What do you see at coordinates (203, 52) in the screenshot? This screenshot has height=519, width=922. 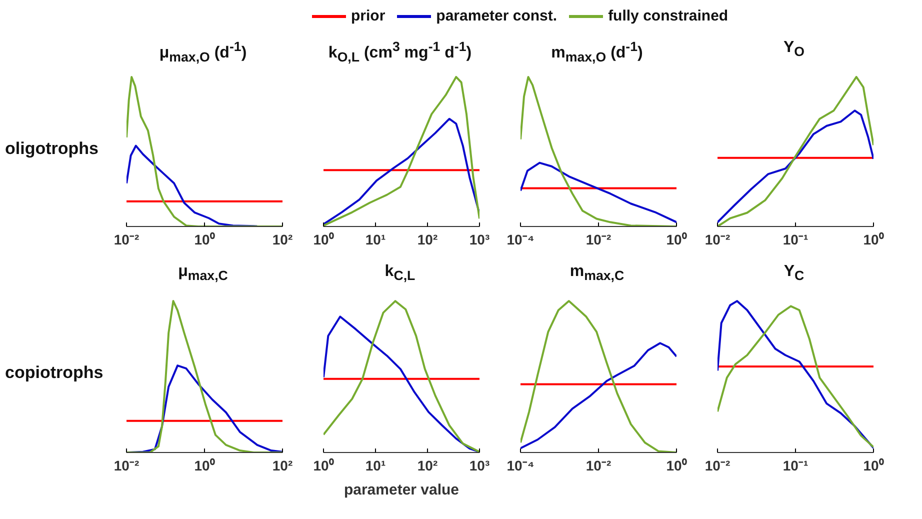 I see `chart-title: μ$_{max,O}$ (d$^{-1}$)` at bounding box center [203, 52].